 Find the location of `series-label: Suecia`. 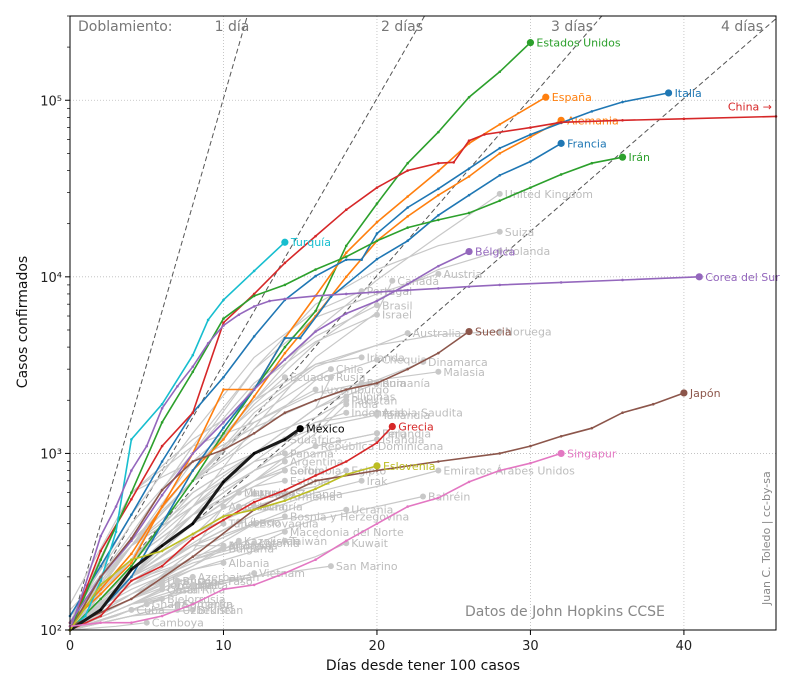

series-label: Suecia is located at coordinates (493, 332).